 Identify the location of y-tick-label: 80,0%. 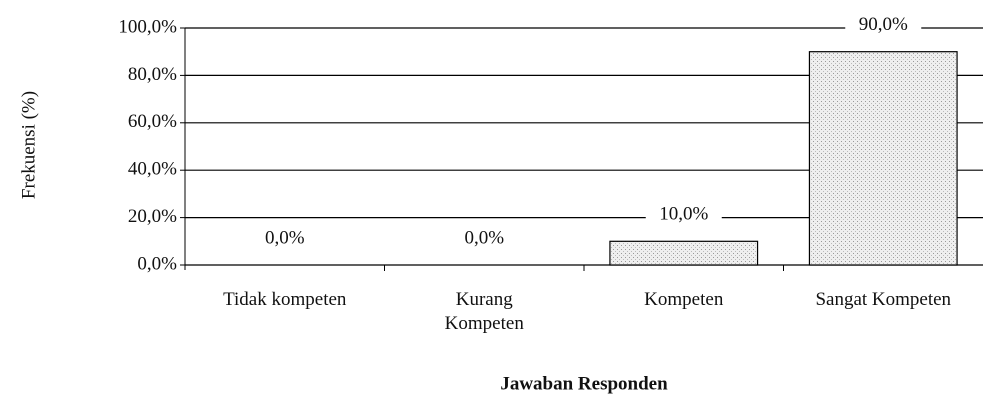
(152, 74).